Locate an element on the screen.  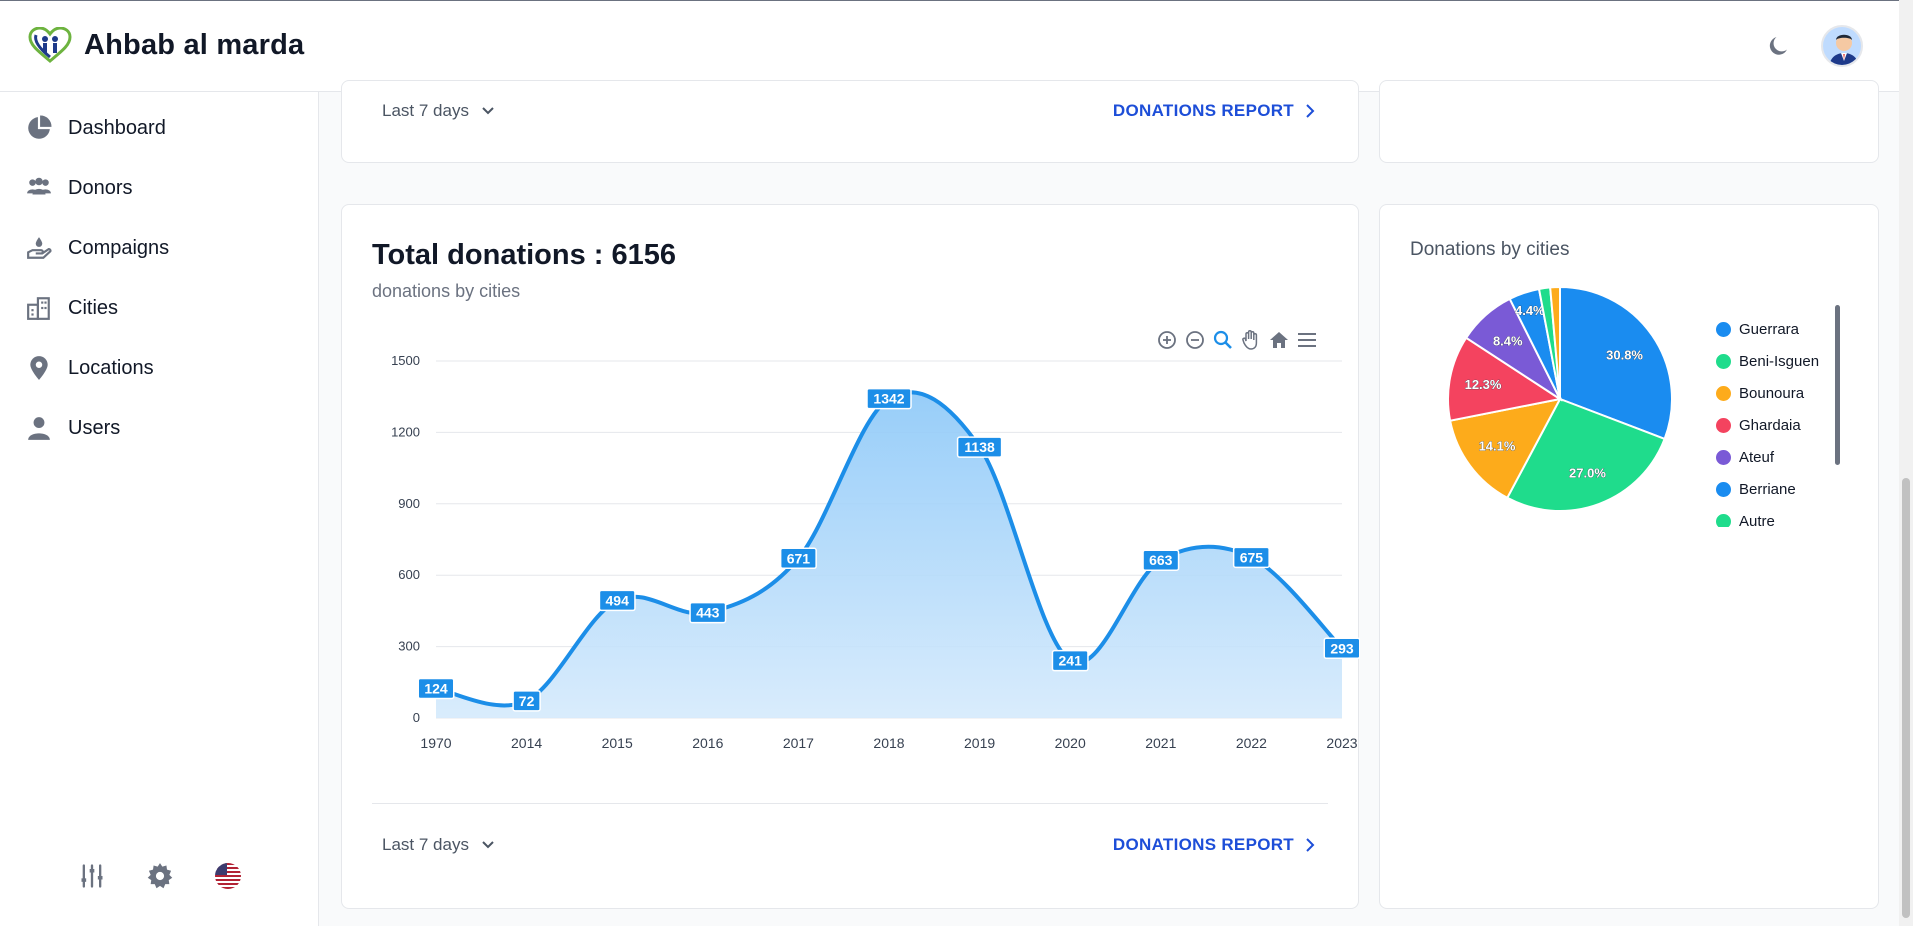
x-tick-label: 2016 is located at coordinates (707, 743).